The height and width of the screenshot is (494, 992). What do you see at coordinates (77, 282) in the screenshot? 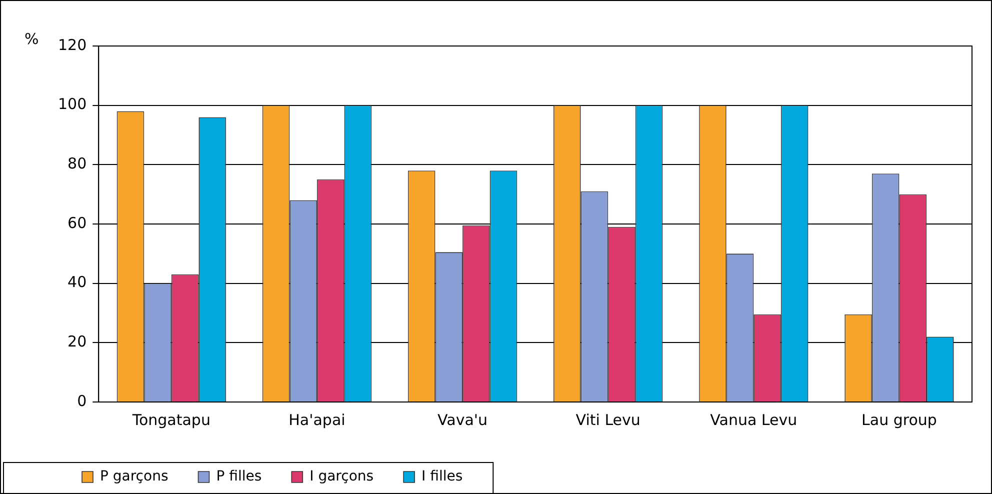
I see `y-tick-label: 40` at bounding box center [77, 282].